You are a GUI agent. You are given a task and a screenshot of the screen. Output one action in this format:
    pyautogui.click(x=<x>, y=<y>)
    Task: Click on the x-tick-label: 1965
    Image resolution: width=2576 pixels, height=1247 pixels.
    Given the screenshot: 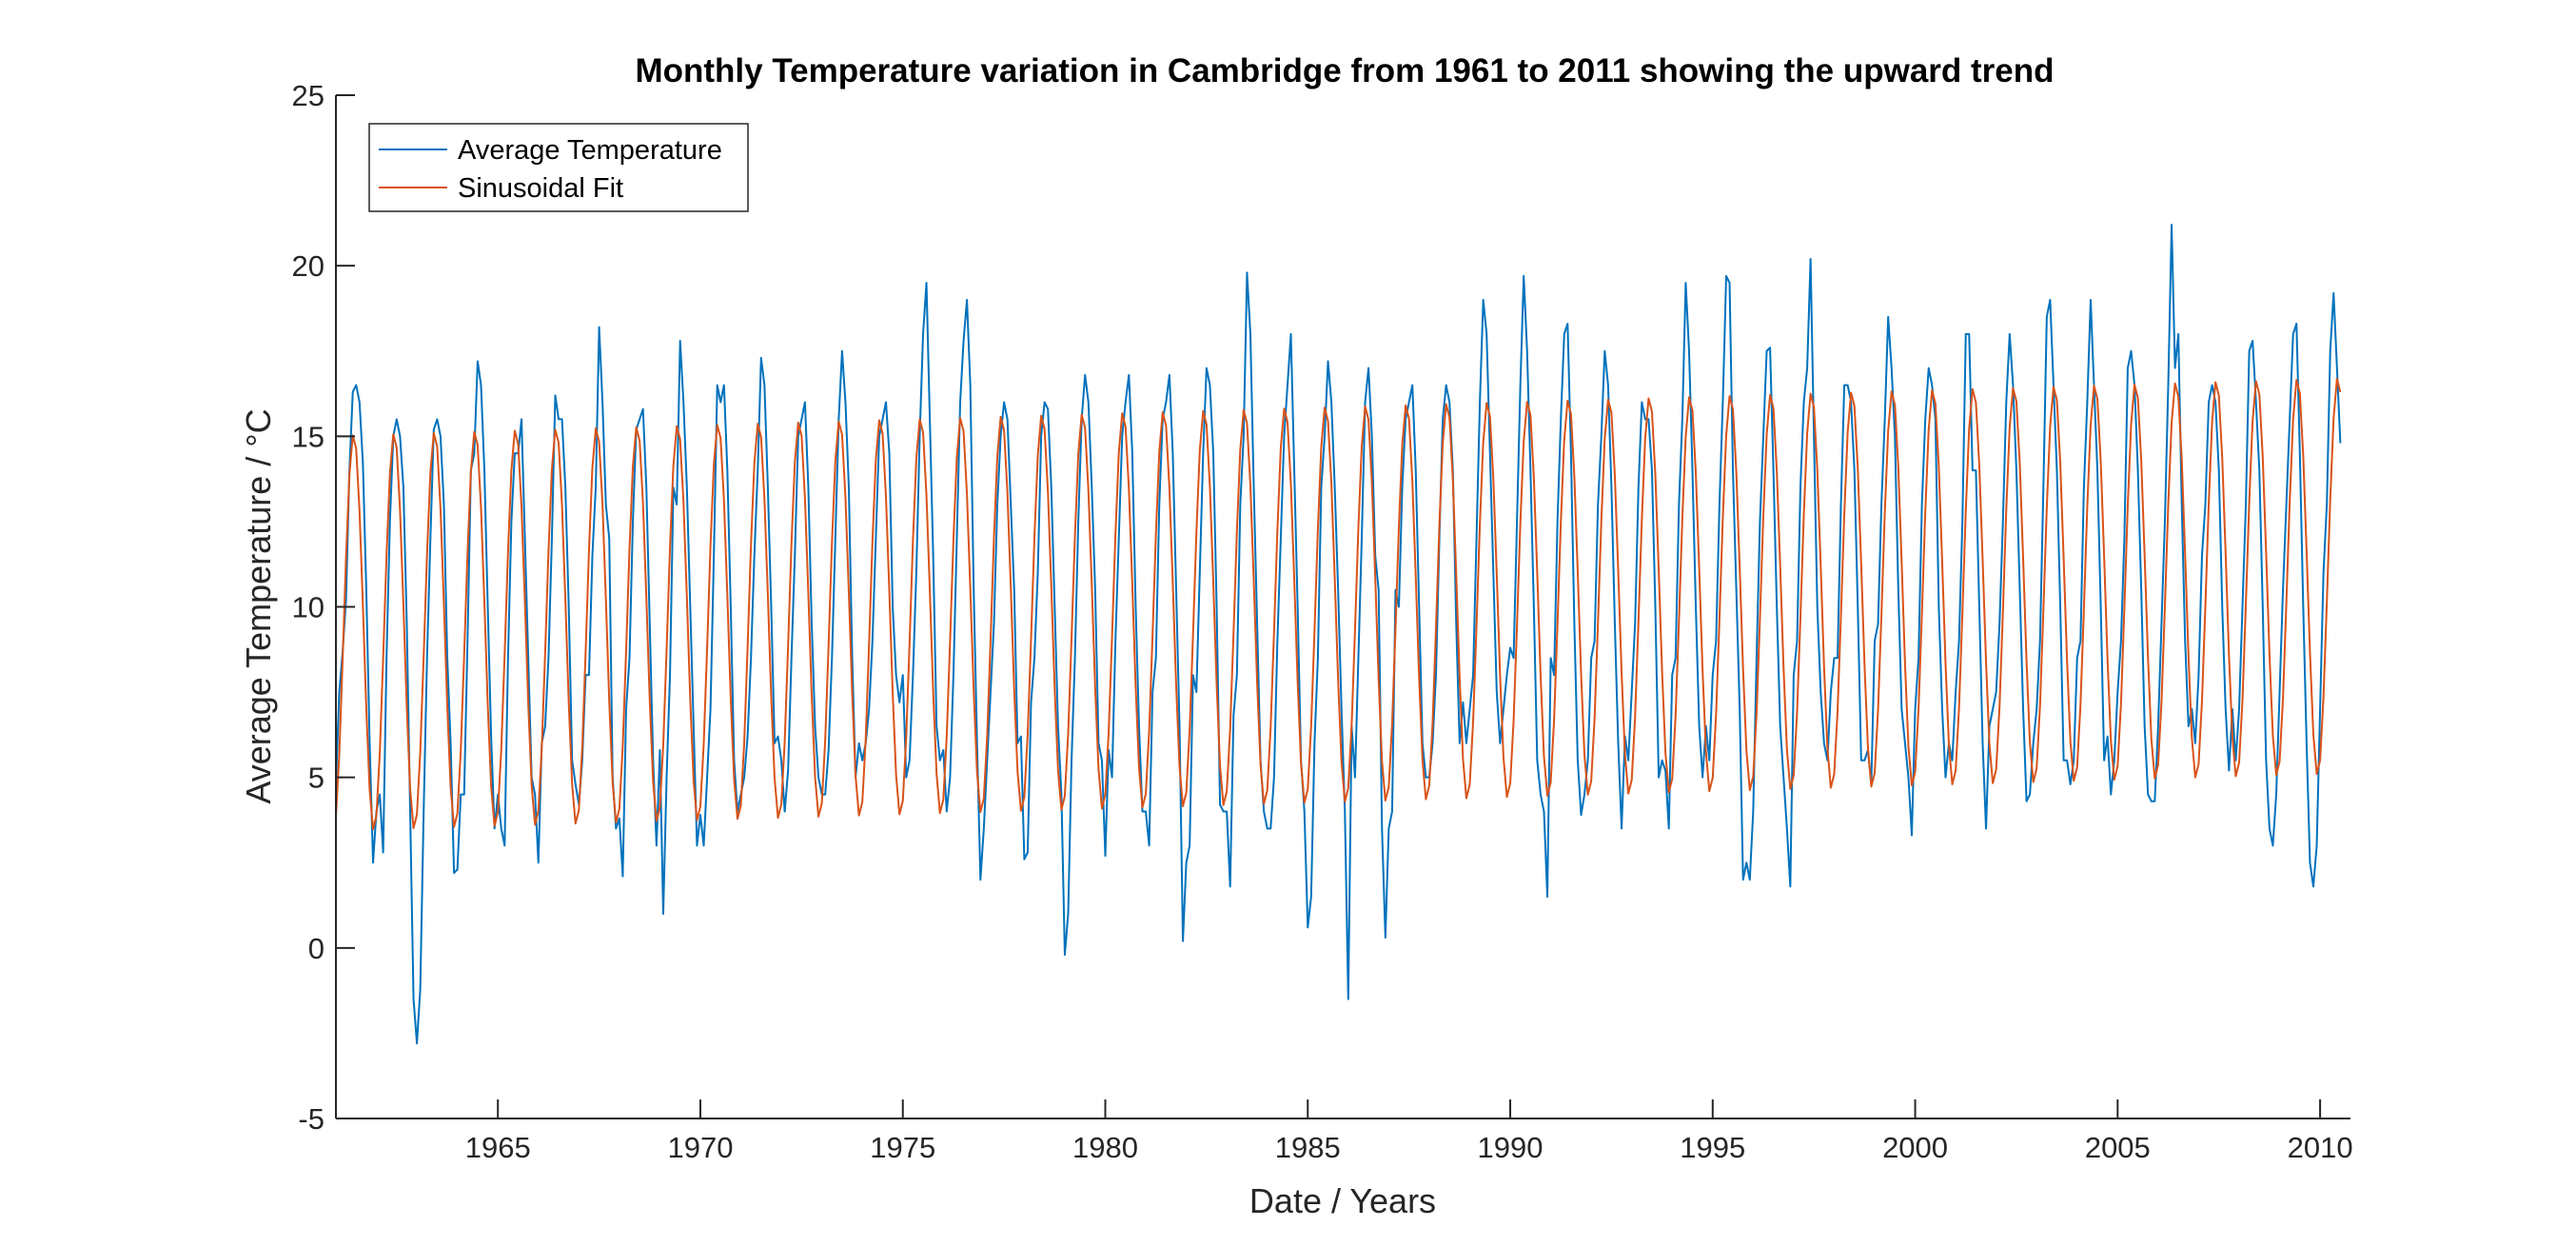 What is the action you would take?
    pyautogui.click(x=498, y=1147)
    